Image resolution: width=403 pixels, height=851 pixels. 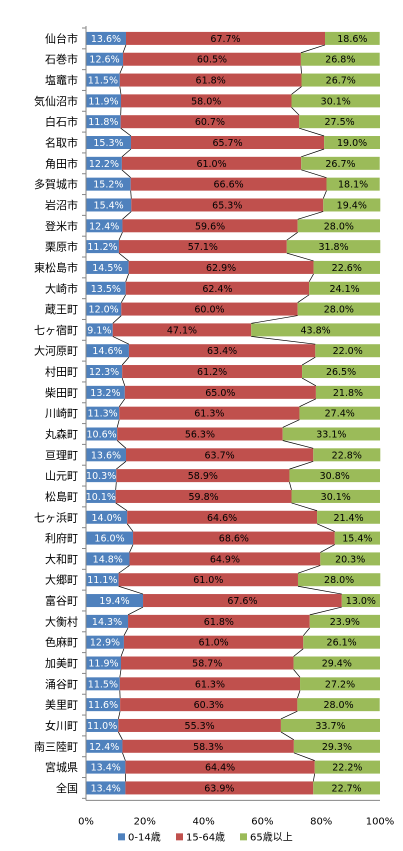 What do you see at coordinates (219, 788) in the screenshot?
I see `data-label: 63.9%` at bounding box center [219, 788].